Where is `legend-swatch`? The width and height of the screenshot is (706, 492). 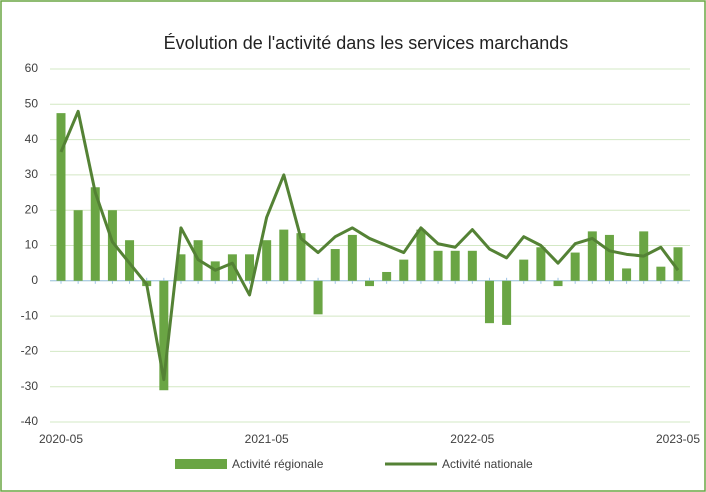
legend-swatch is located at coordinates (201, 464).